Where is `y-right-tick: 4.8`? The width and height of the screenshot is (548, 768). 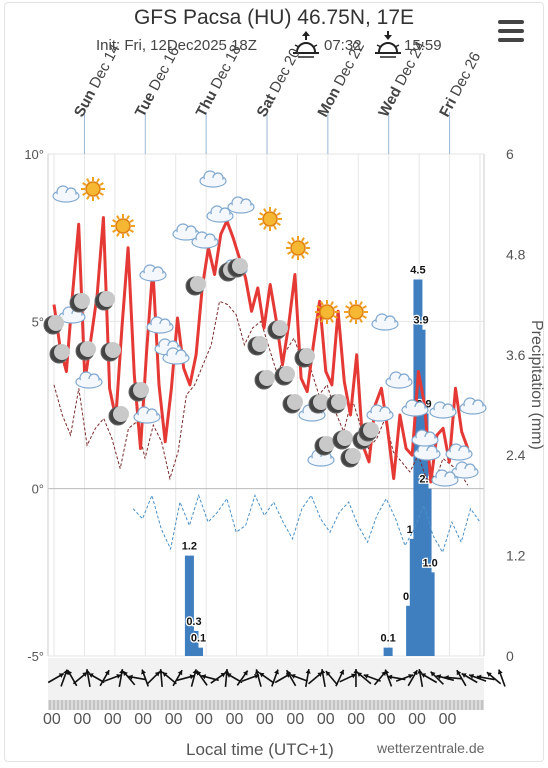 y-right-tick: 4.8 is located at coordinates (516, 254).